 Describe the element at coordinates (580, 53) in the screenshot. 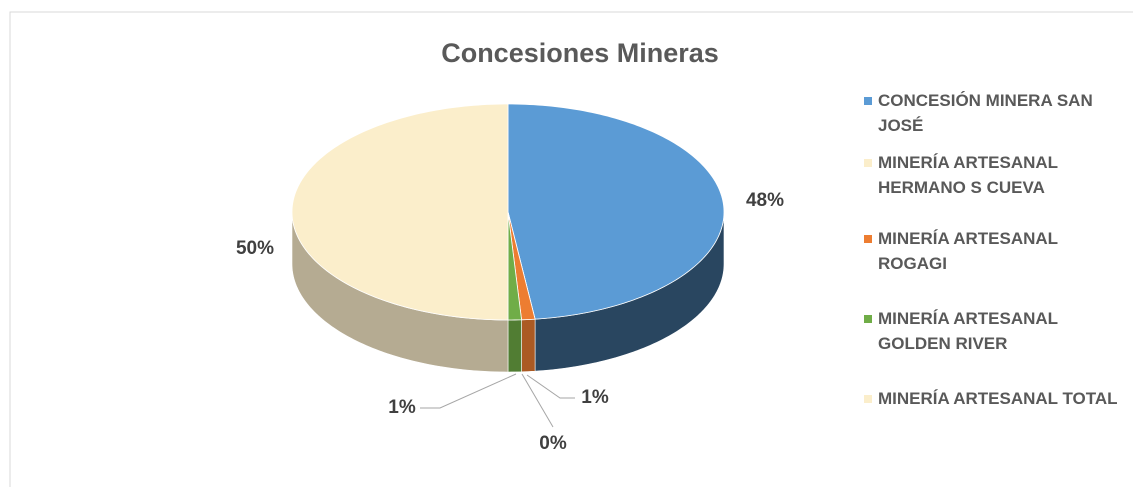

I see `chart-title: Concesiones Mineras` at that location.